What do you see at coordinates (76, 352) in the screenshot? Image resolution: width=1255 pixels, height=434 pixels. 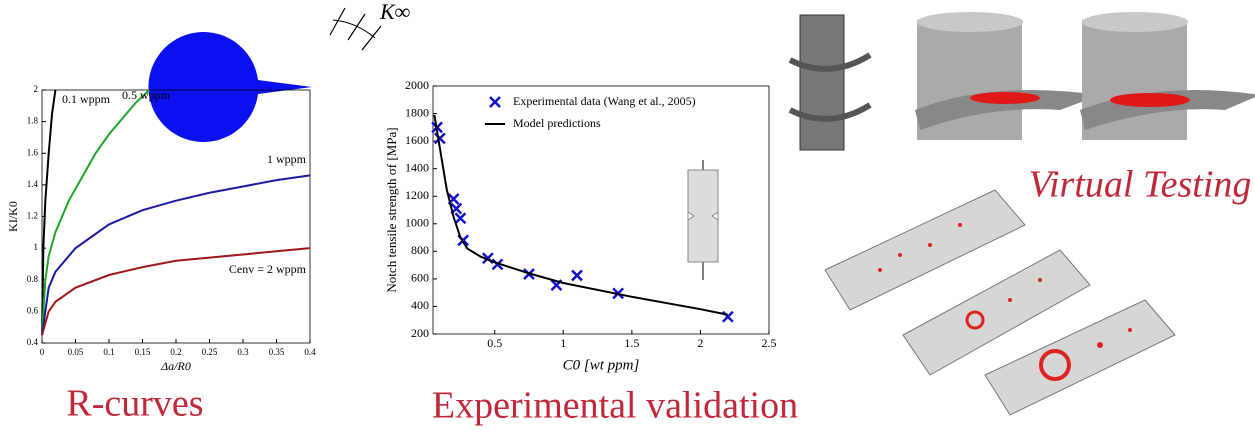 I see `x-tick-label: 0.05` at bounding box center [76, 352].